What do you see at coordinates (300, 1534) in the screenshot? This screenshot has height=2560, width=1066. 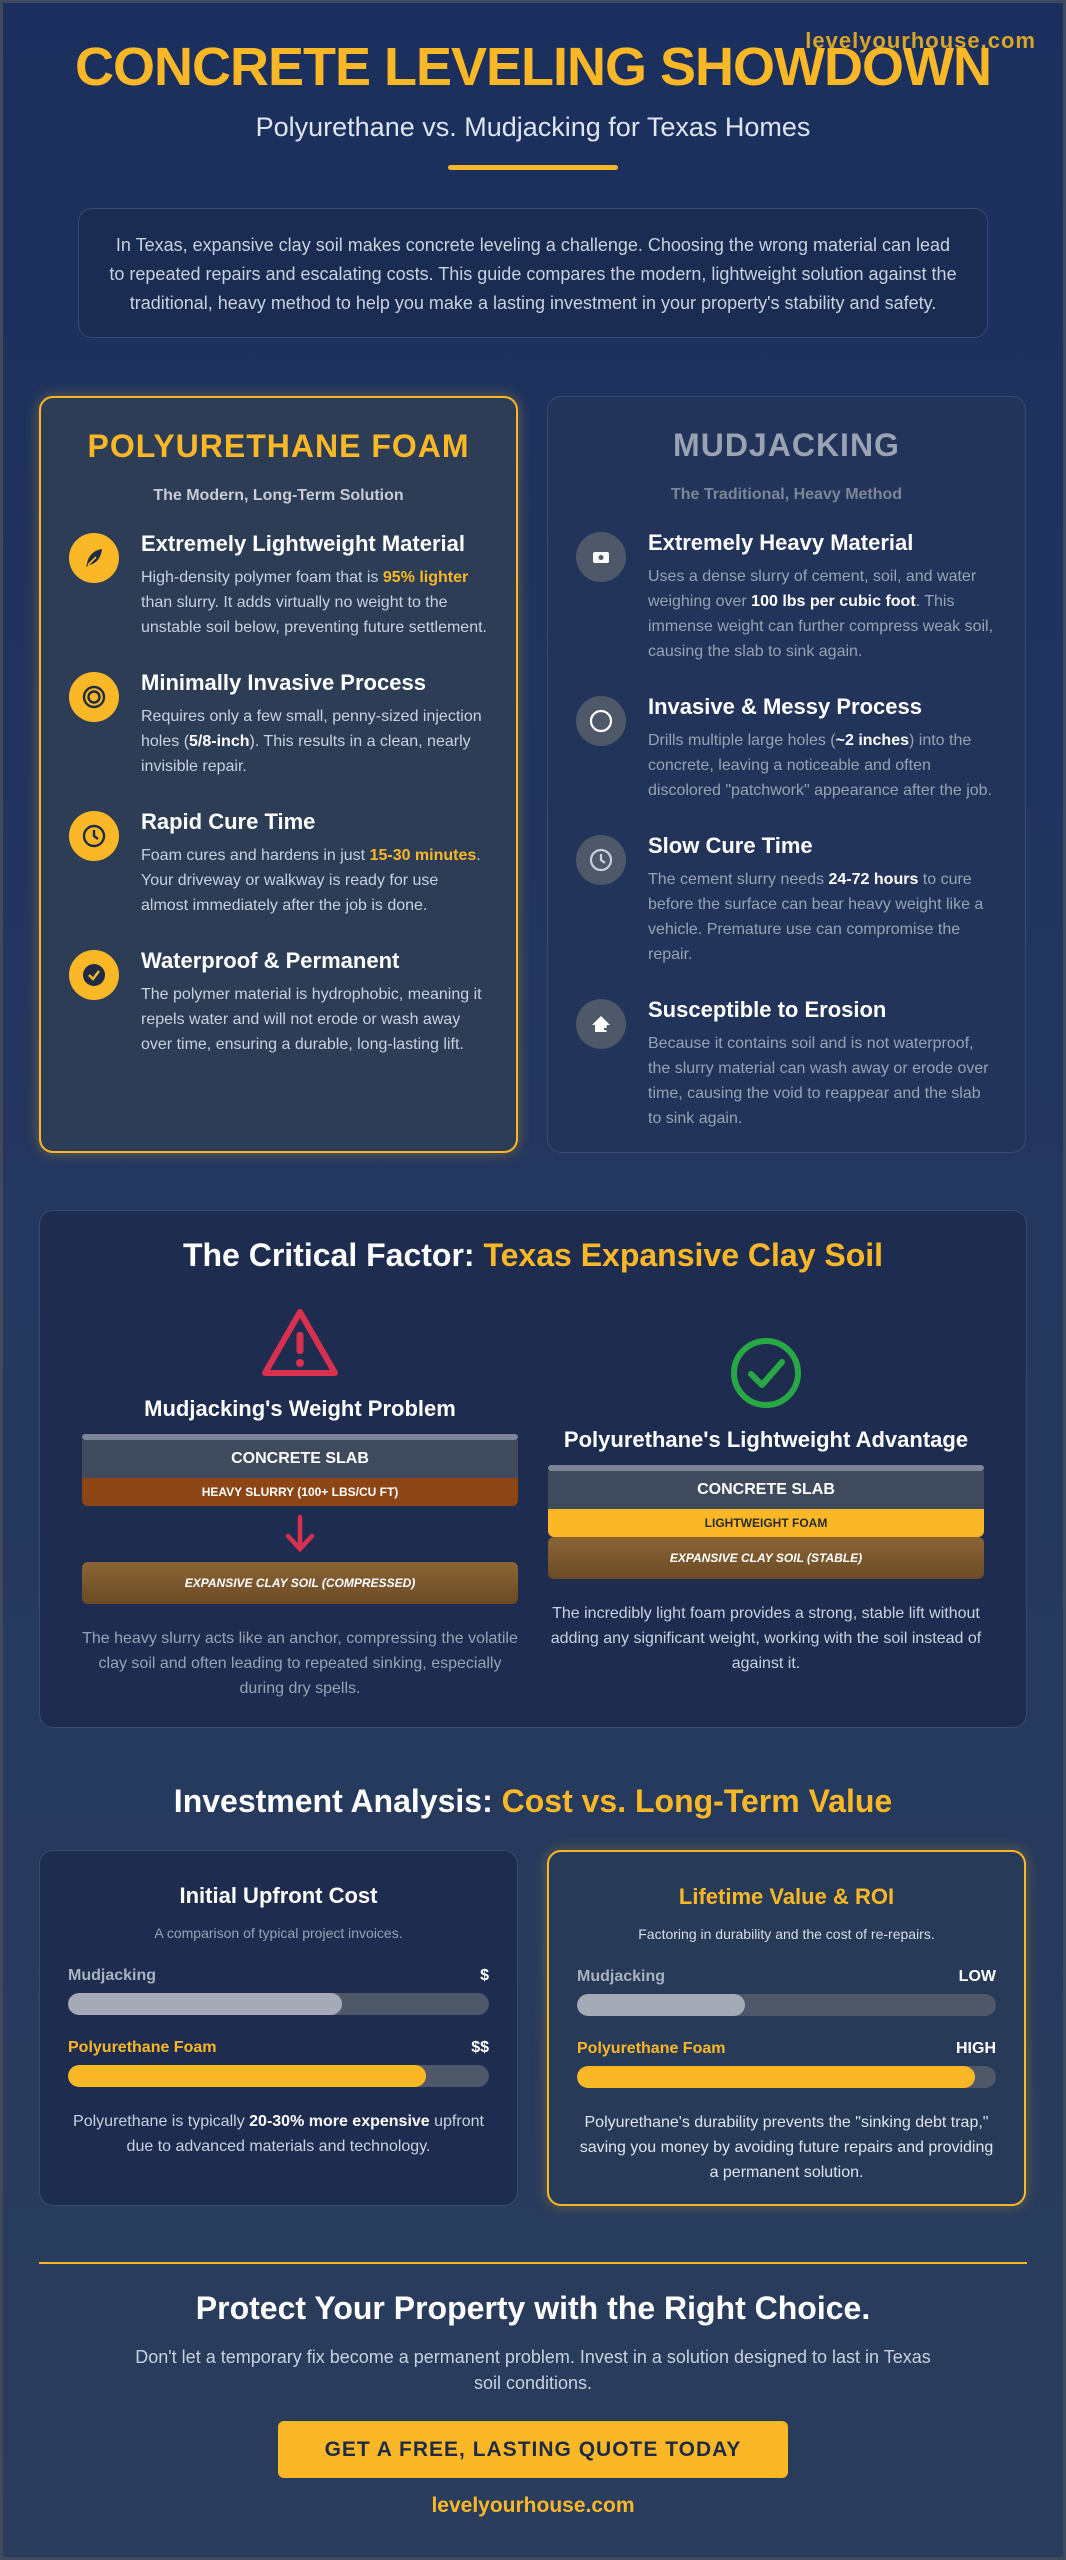 I see `down-arrow-icon` at bounding box center [300, 1534].